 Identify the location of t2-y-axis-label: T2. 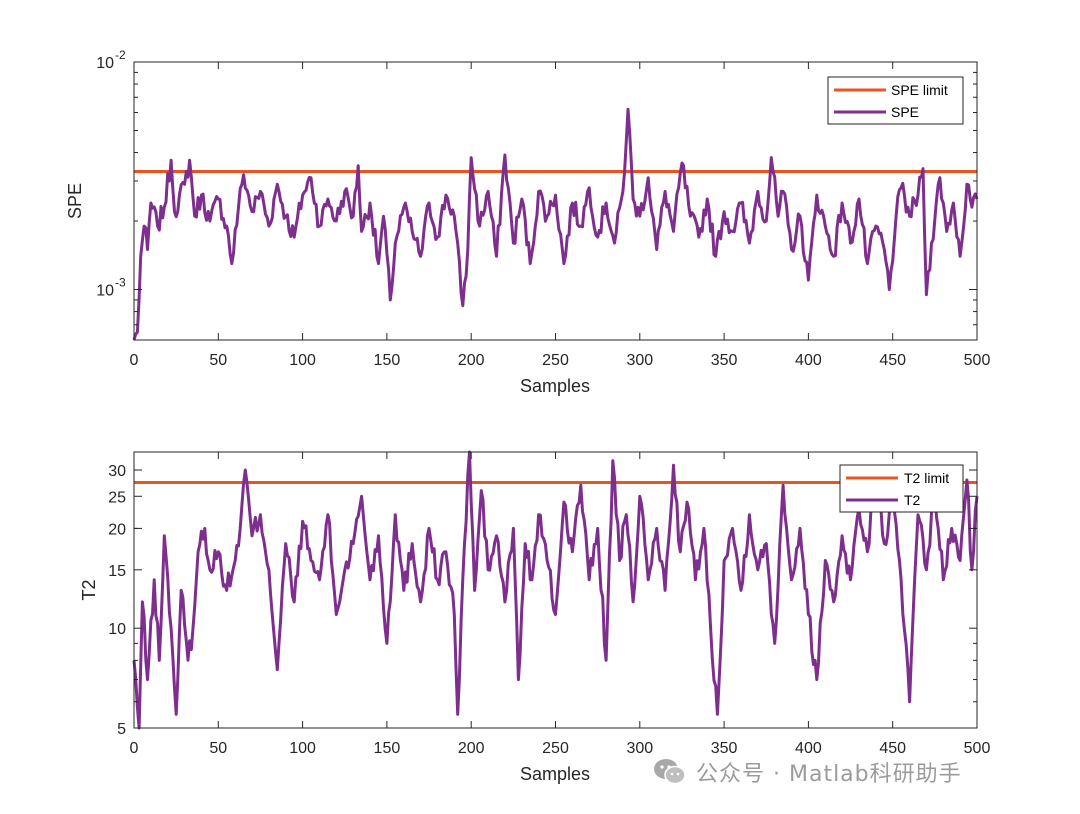
(89, 589).